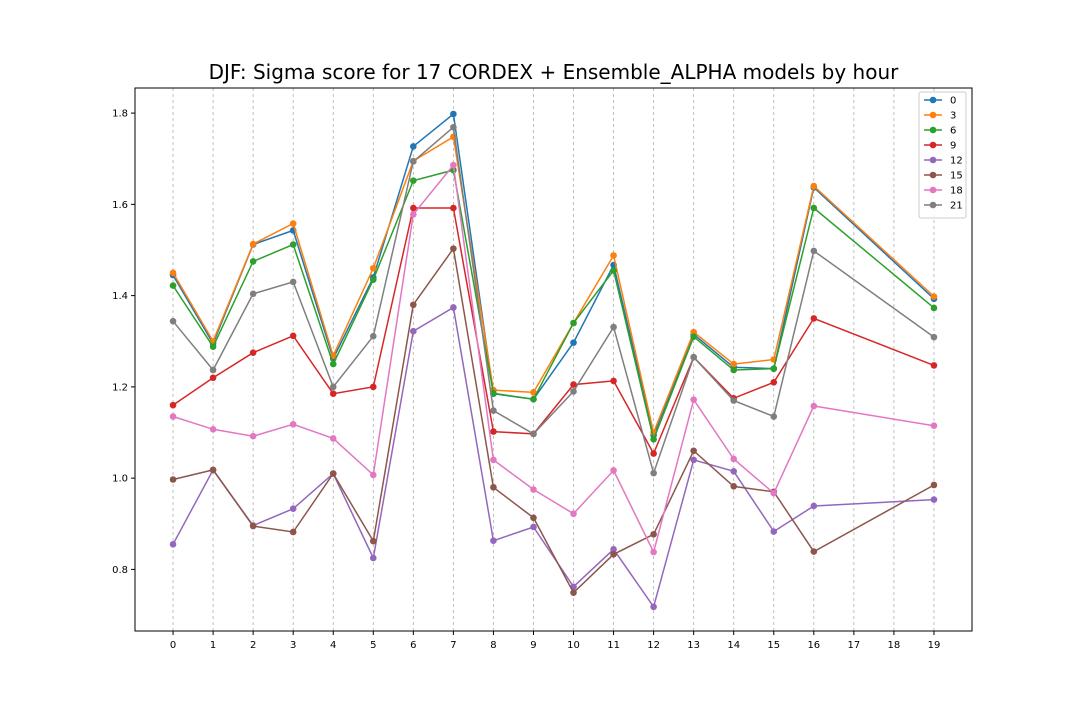 This screenshot has width=1080, height=725. What do you see at coordinates (120, 296) in the screenshot?
I see `y-tick-label: 1.4` at bounding box center [120, 296].